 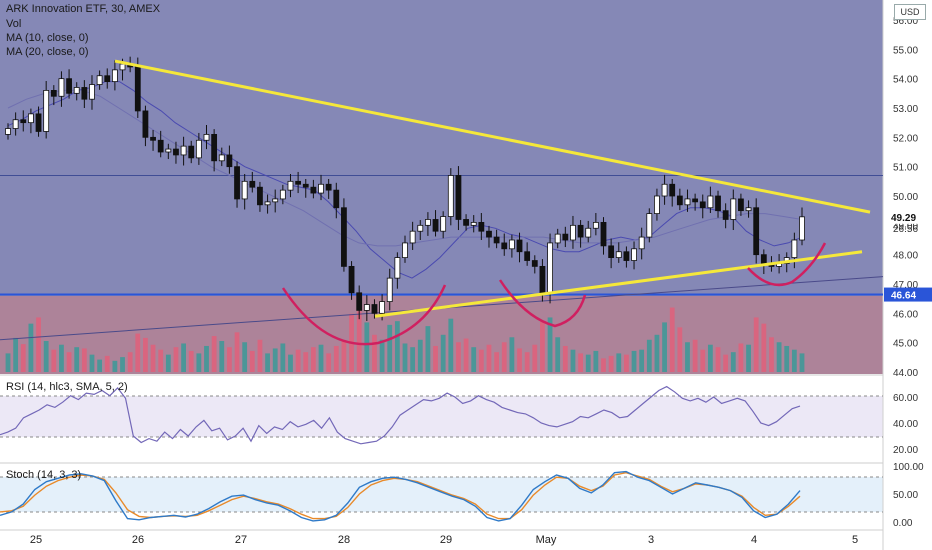 What do you see at coordinates (905, 314) in the screenshot?
I see `price-tick-label: 46.00` at bounding box center [905, 314].